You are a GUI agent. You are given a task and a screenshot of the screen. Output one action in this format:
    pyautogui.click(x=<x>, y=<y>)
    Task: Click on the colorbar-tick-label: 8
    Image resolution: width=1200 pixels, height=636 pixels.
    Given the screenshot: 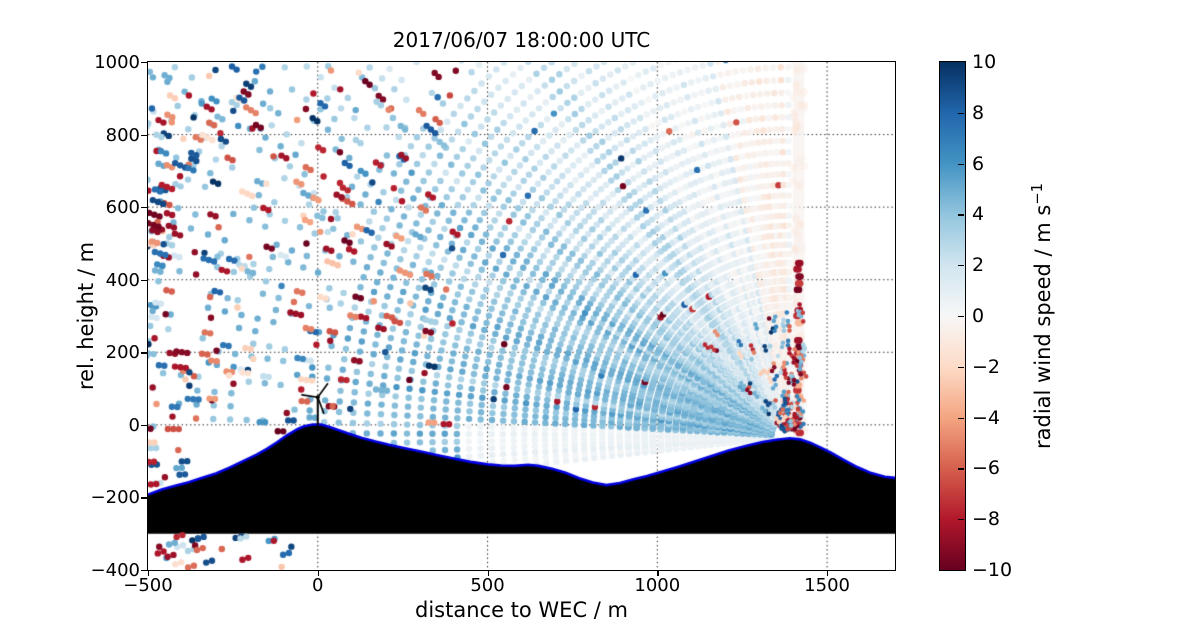 What is the action you would take?
    pyautogui.click(x=978, y=112)
    